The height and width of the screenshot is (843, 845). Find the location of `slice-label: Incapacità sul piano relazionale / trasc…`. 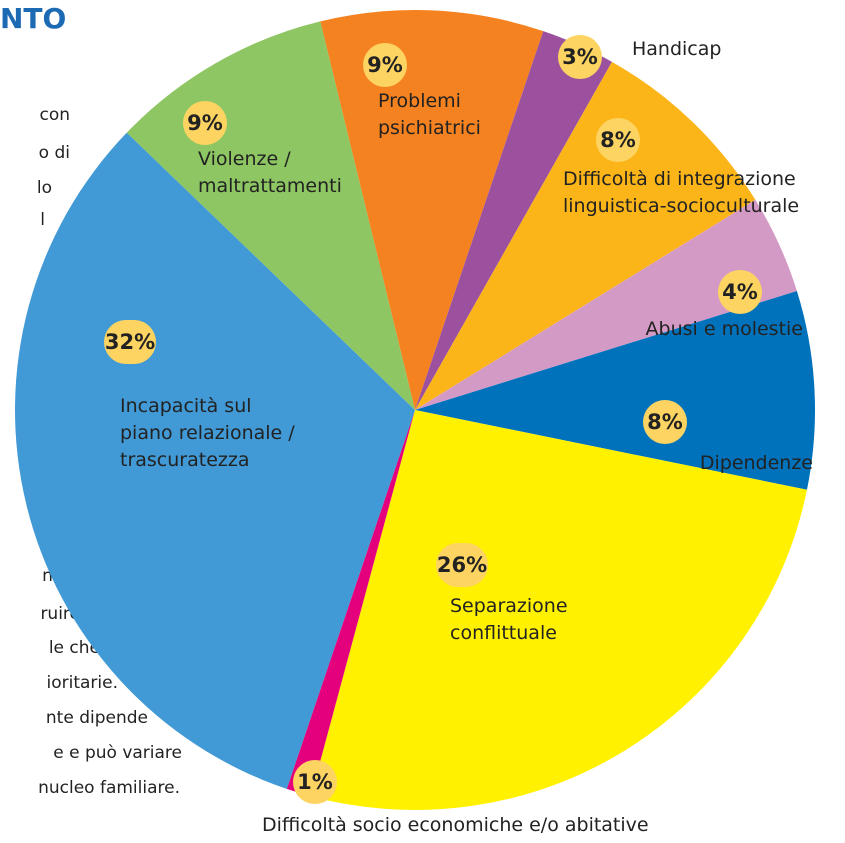

slice-label: Incapacità sul piano relazionale / trasc… is located at coordinates (207, 433).